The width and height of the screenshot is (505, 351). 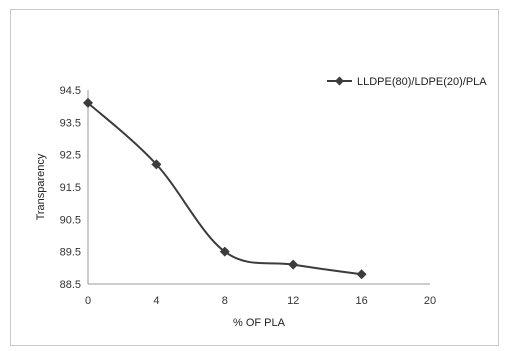 What do you see at coordinates (88, 301) in the screenshot?
I see `x-tick-label: 0` at bounding box center [88, 301].